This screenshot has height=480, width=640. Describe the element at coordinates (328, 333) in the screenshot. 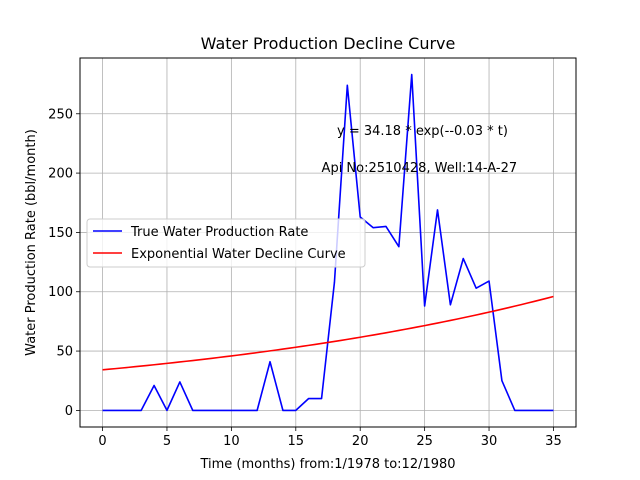

I see `series-line-decline-curve` at that location.